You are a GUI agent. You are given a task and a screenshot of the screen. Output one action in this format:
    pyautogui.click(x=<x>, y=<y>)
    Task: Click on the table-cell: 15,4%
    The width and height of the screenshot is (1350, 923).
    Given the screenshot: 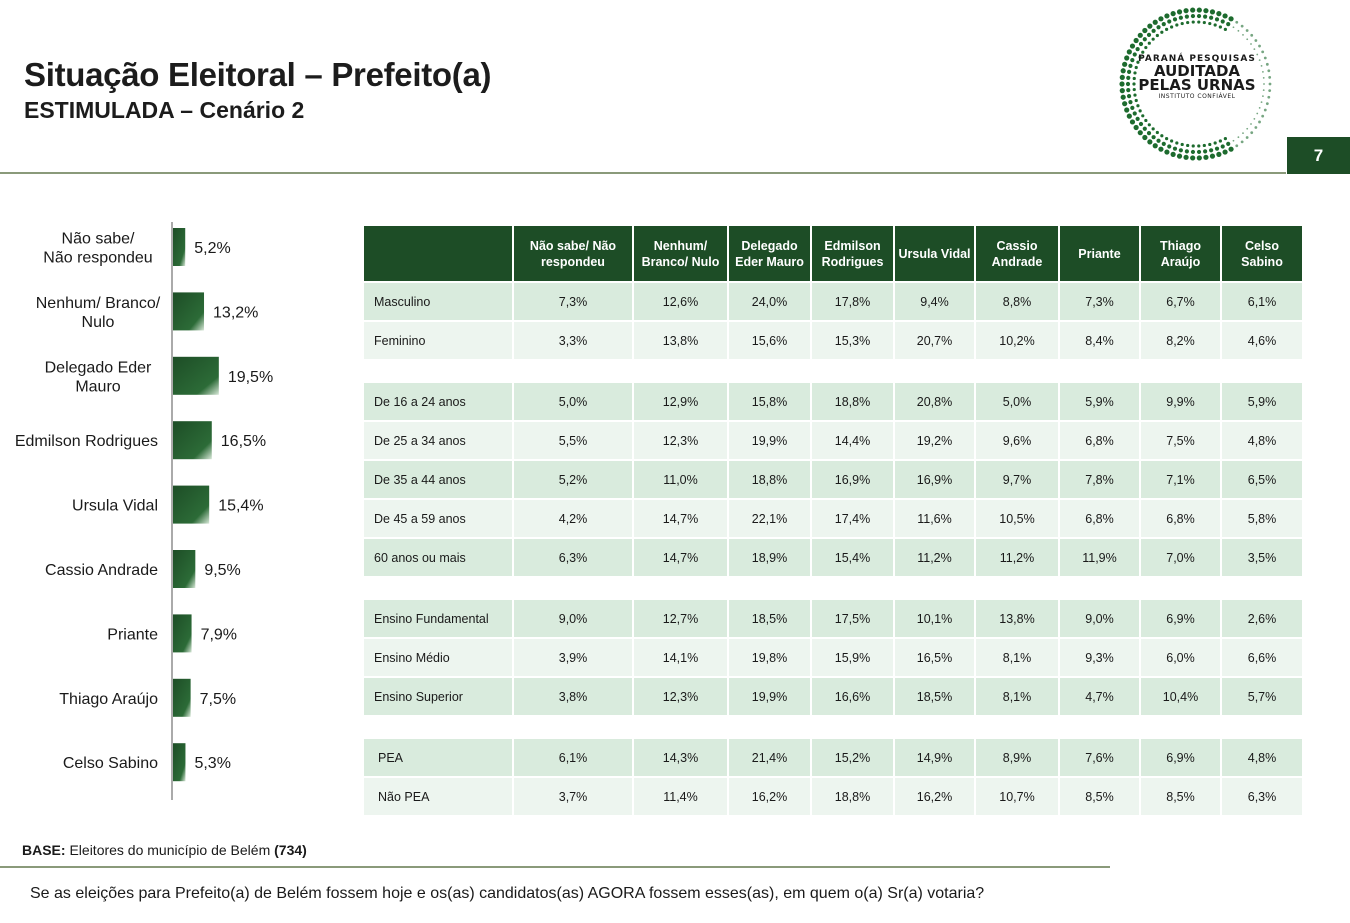 What is the action you would take?
    pyautogui.click(x=852, y=557)
    